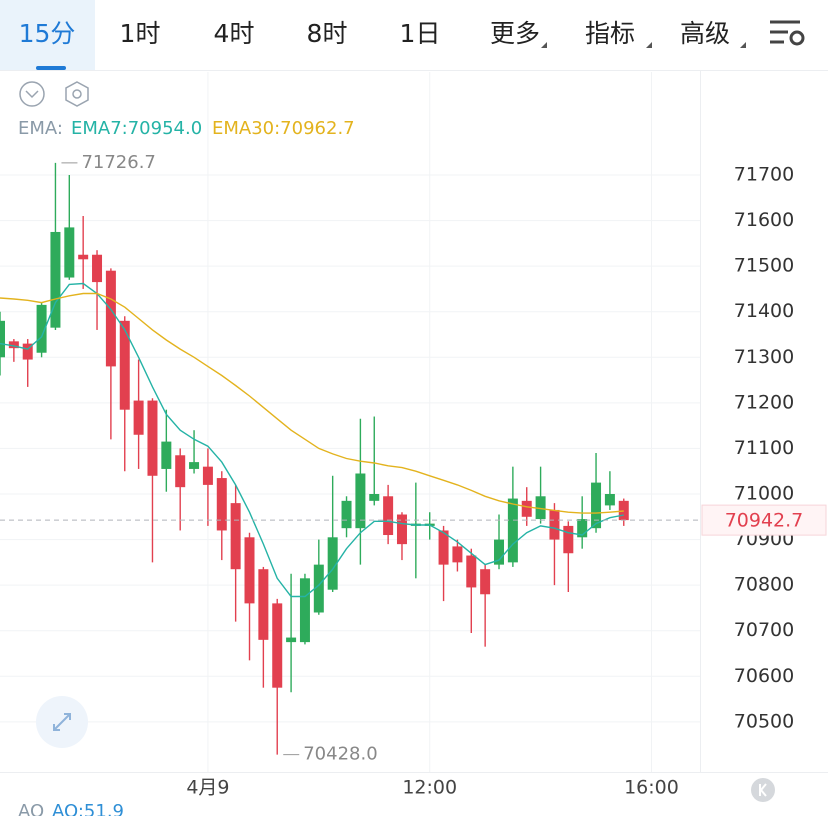  What do you see at coordinates (62, 722) in the screenshot?
I see `expand-icon` at bounding box center [62, 722].